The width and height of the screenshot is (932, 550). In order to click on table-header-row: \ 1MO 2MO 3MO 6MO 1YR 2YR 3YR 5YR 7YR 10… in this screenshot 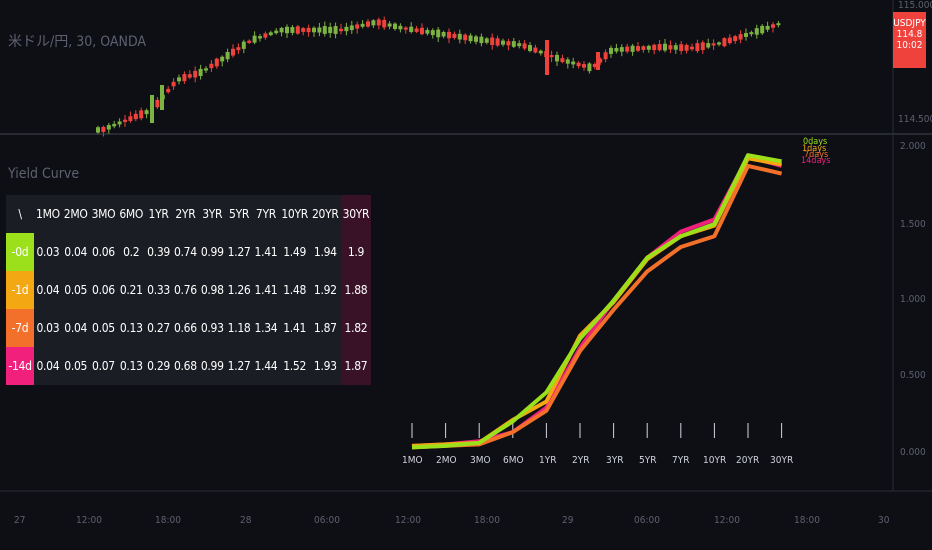, I will do `click(189, 214)`.